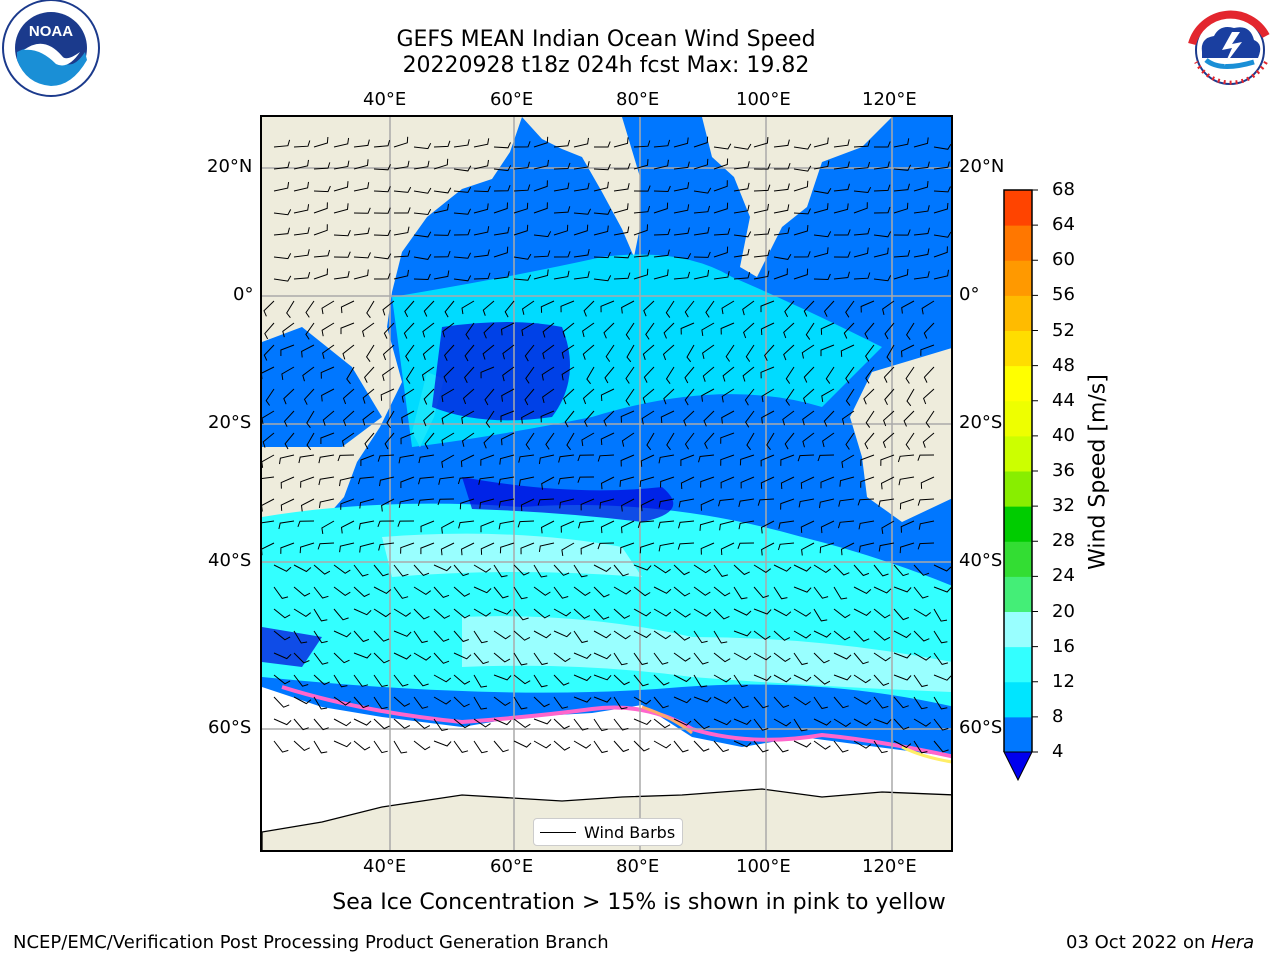 The image size is (1280, 960). I want to click on colorbar-tick-label: 68, so click(1063, 189).